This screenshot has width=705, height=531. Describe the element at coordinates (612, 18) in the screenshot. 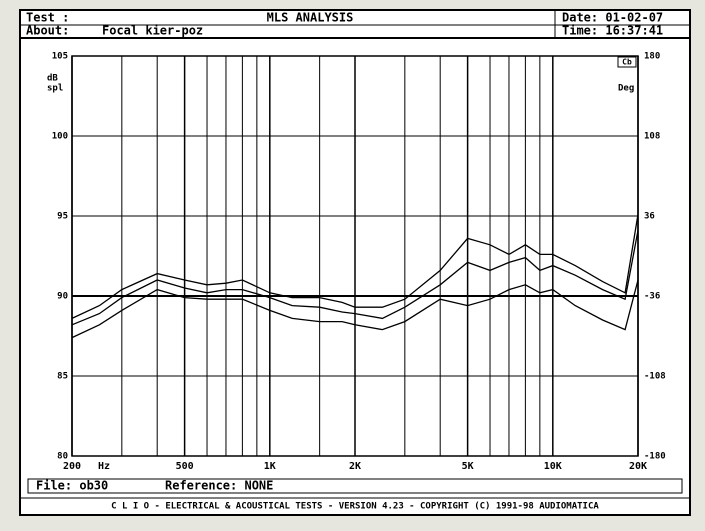

I see `date: Date: 01-02-07` at that location.